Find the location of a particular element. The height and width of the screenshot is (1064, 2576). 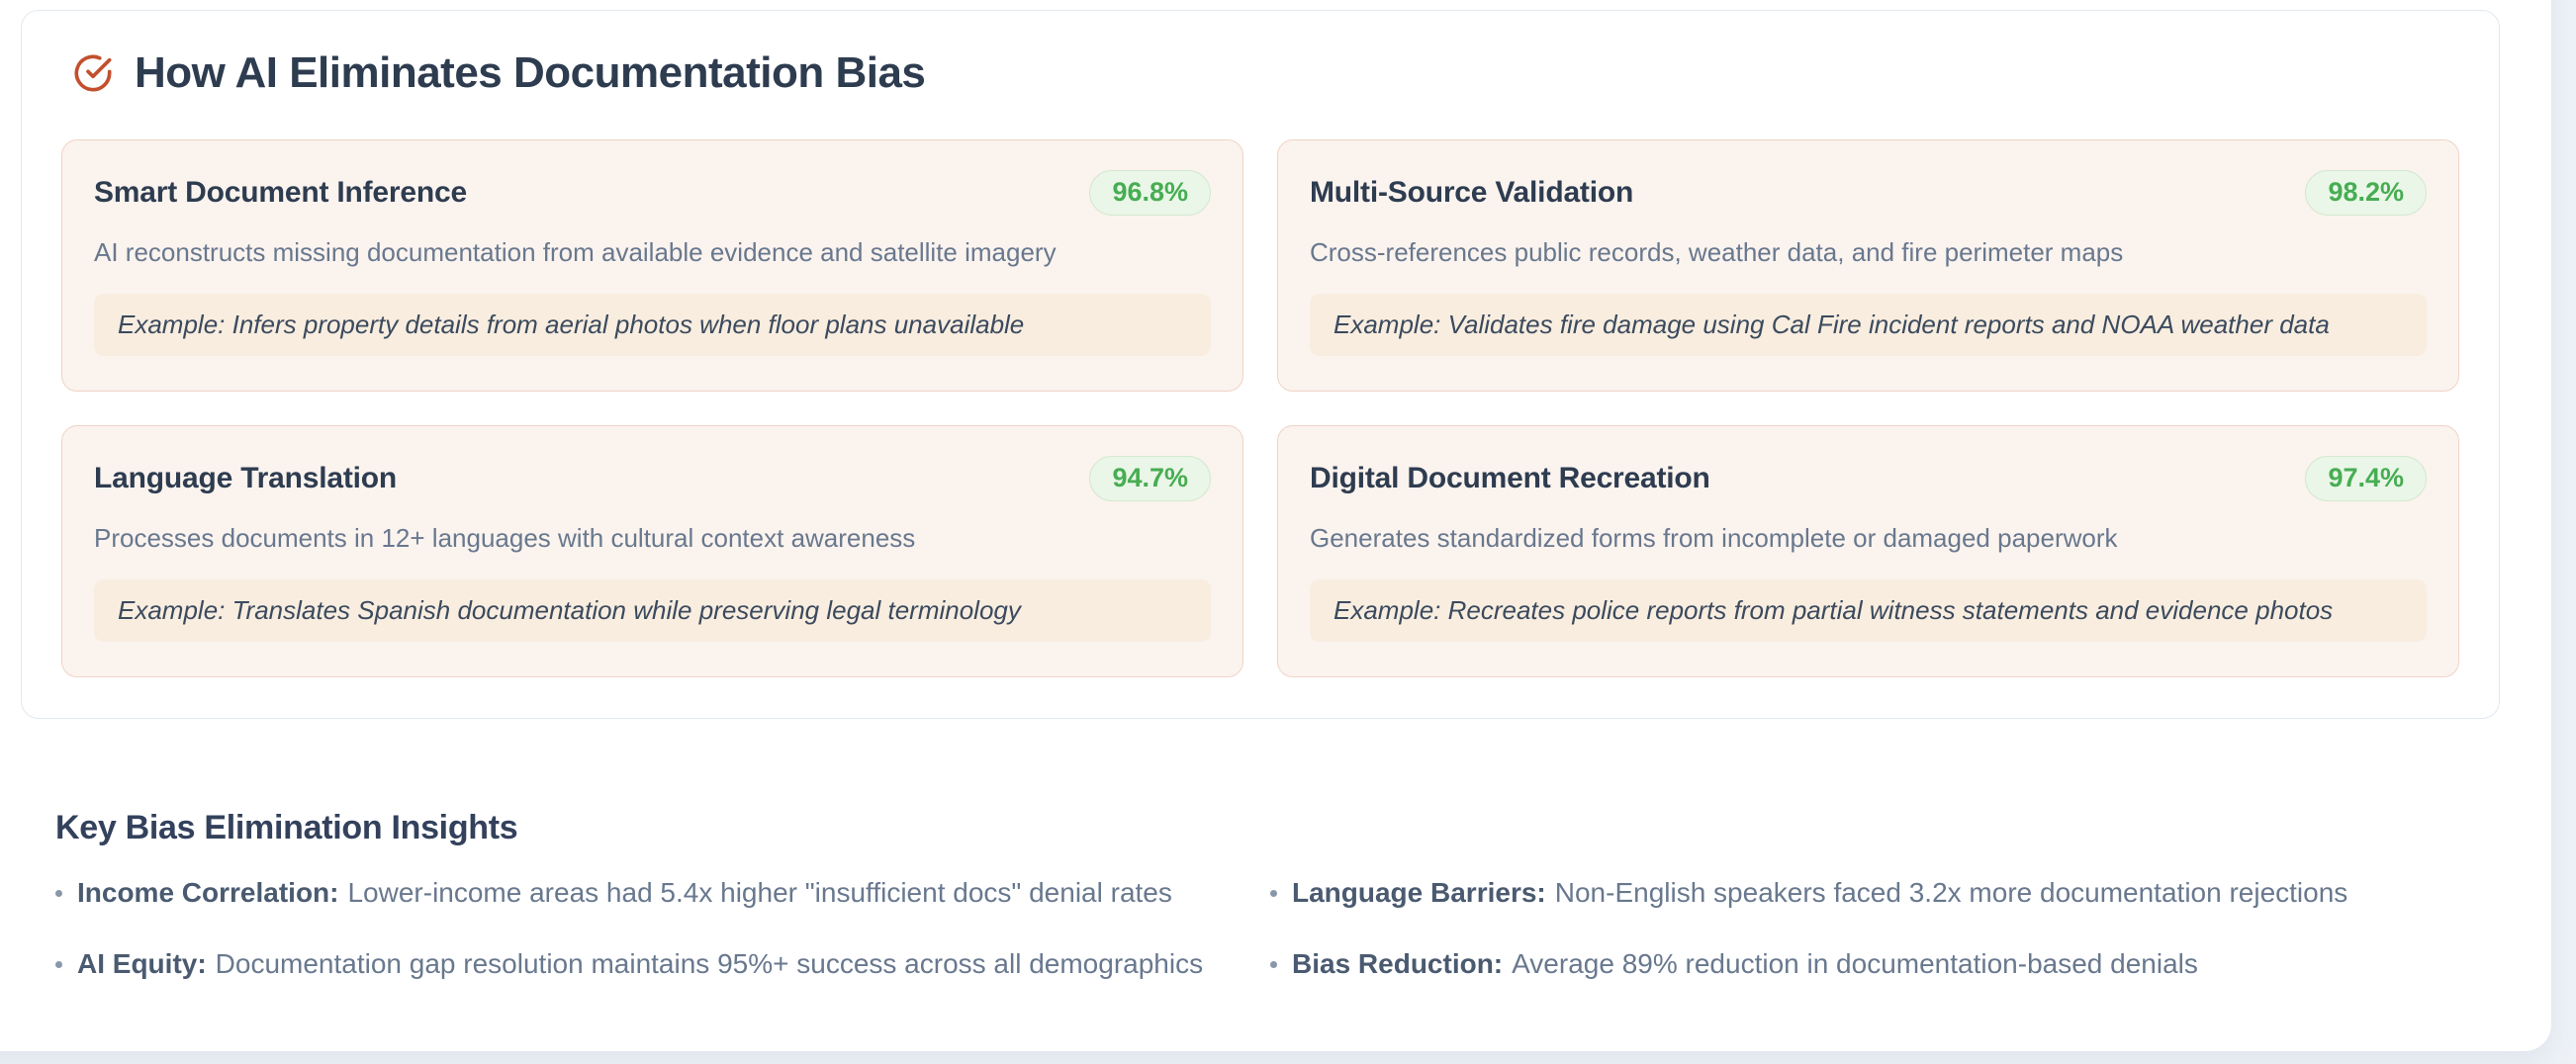

feature-name: Multi-Source Validation is located at coordinates (1472, 192).